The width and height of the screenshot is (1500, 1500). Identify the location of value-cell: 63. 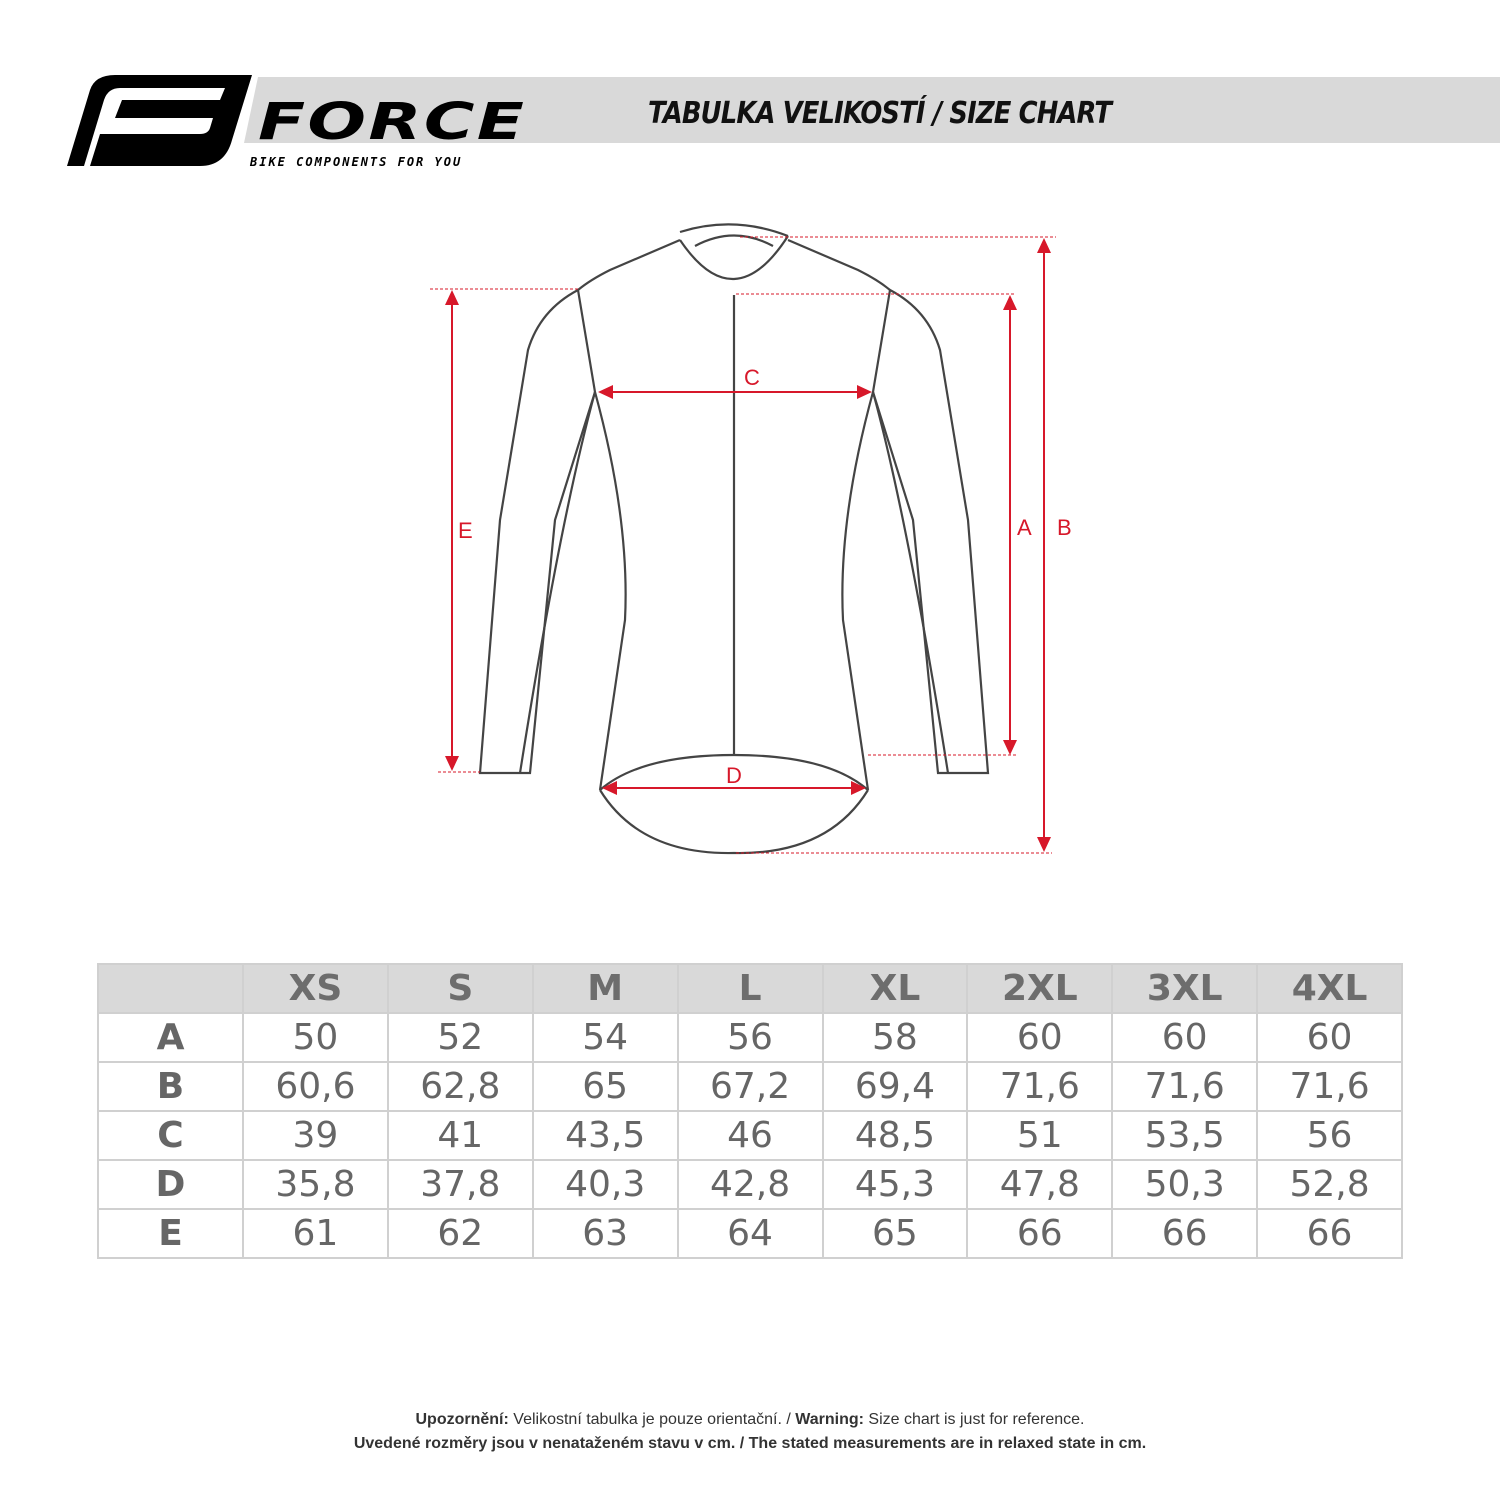
(605, 1233).